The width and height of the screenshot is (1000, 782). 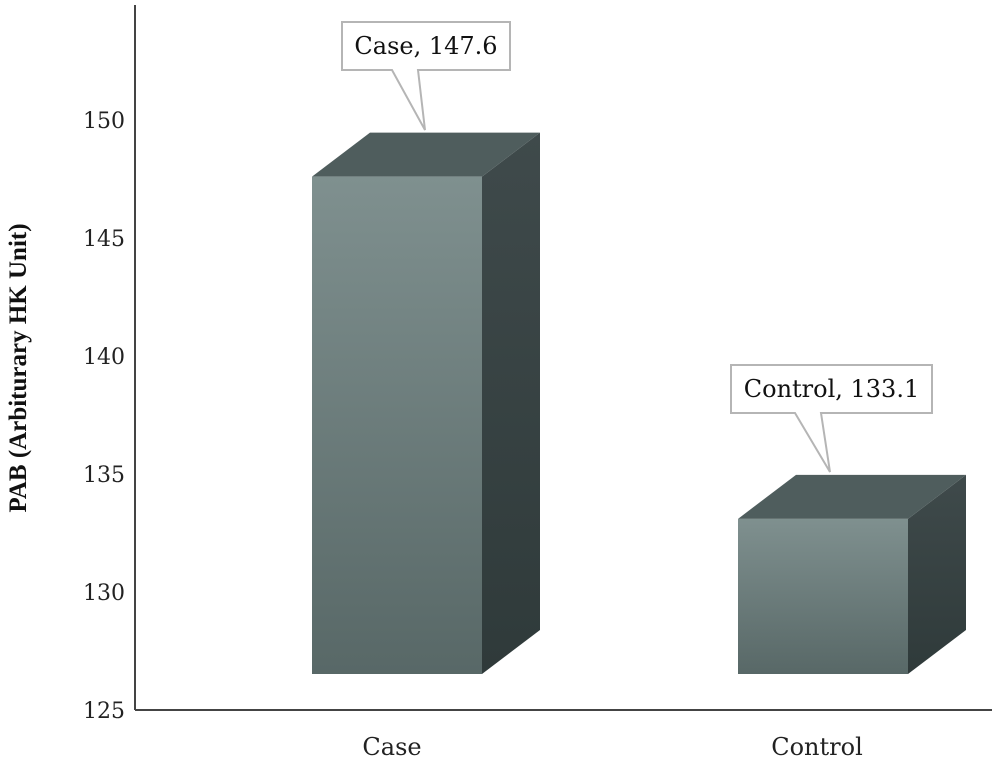 I want to click on data-label: Case, 147.6, so click(x=425, y=46).